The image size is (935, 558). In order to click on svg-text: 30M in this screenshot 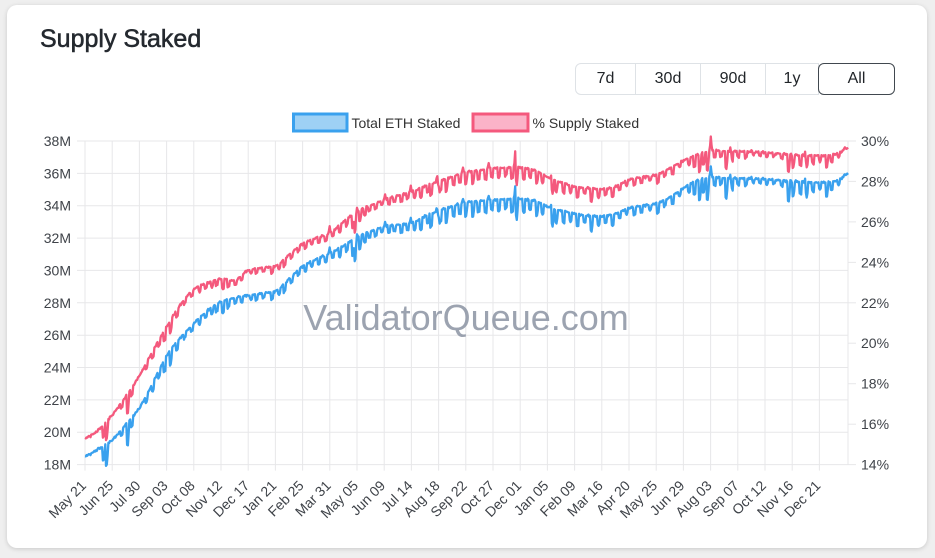, I will do `click(57, 270)`.